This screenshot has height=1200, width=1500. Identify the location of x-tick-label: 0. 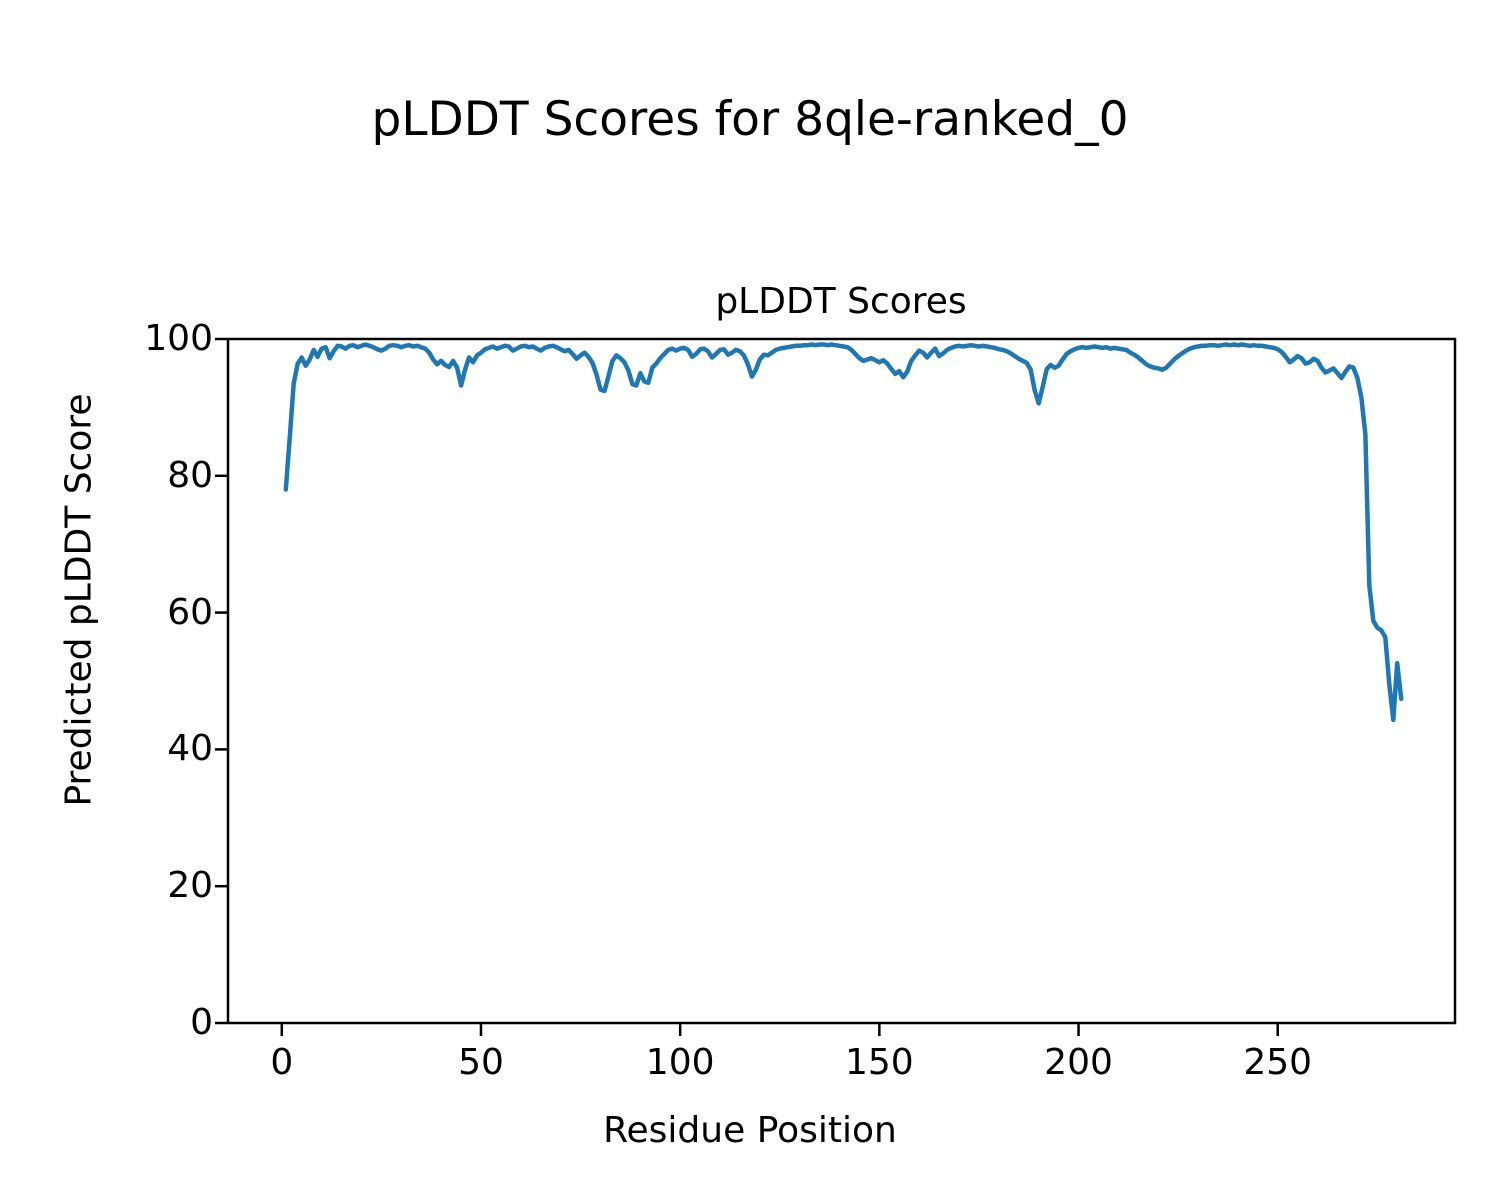
(282, 1062).